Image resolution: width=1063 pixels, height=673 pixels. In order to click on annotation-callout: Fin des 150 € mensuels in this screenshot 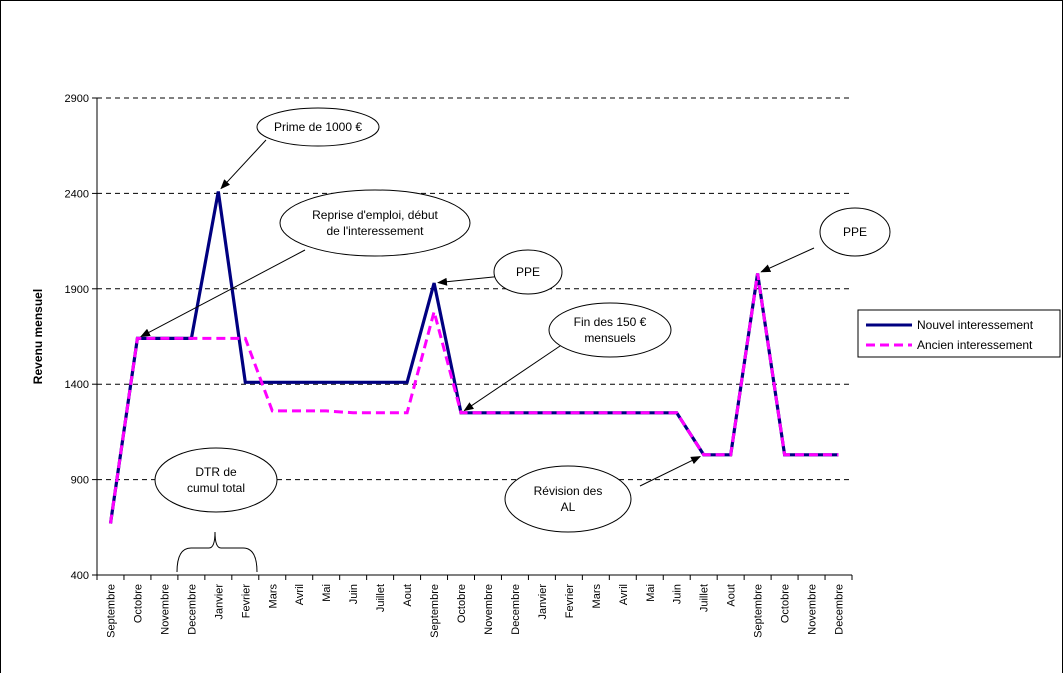, I will do `click(567, 357)`.